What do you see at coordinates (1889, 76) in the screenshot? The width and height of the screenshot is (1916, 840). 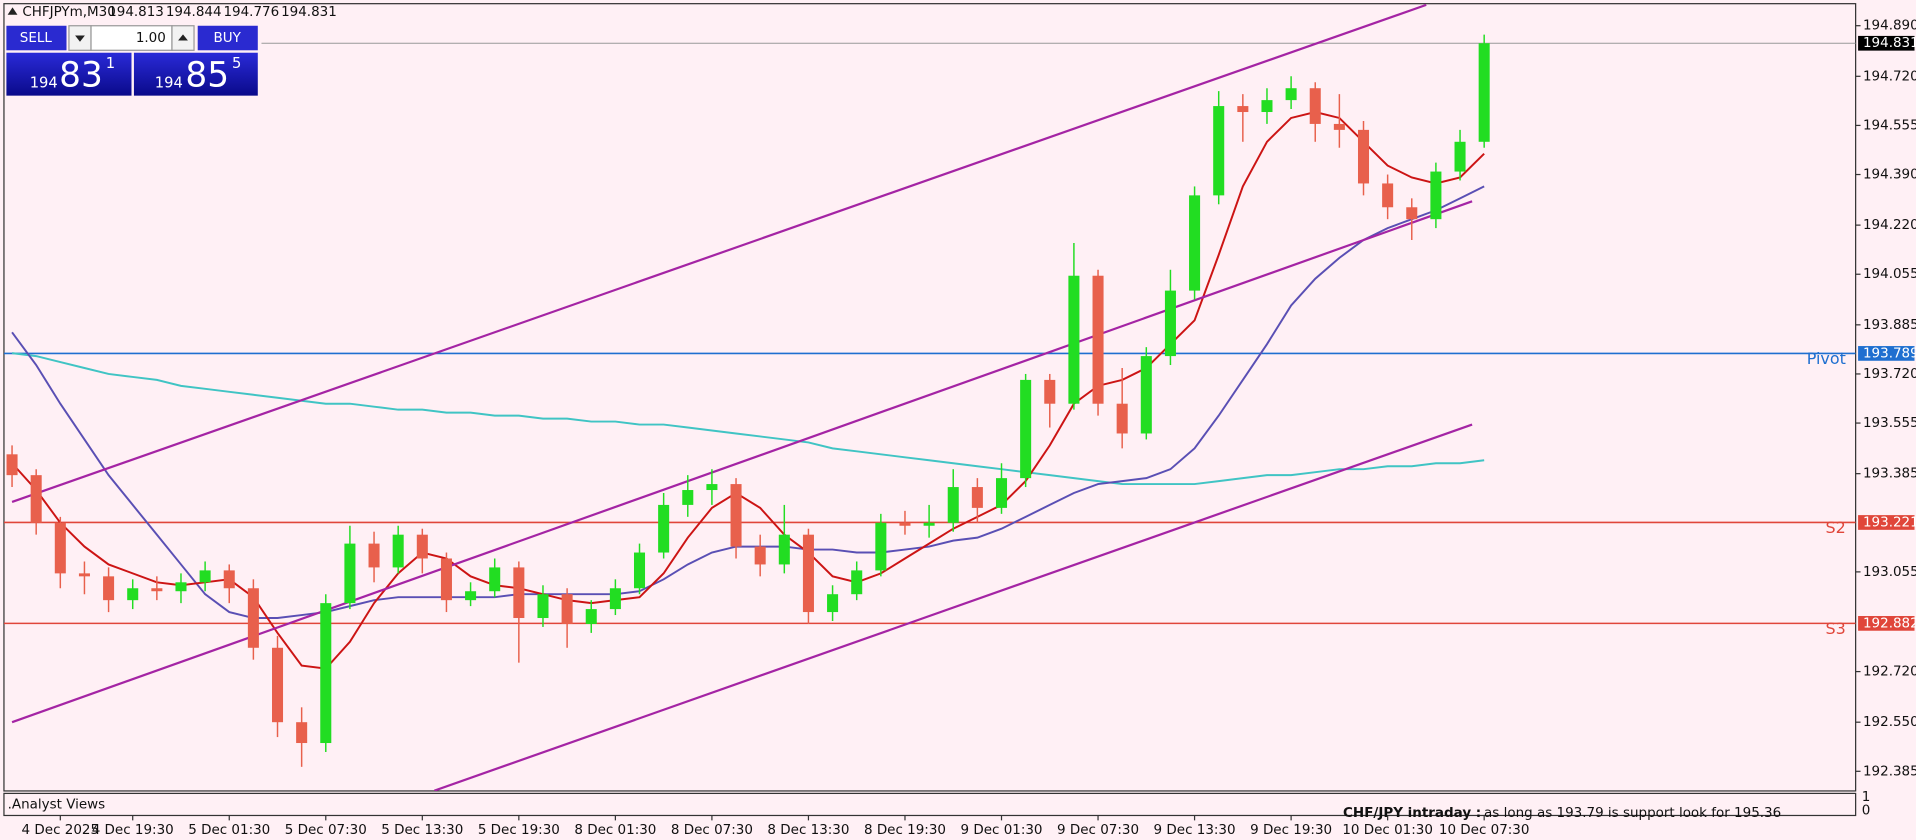 I see `y-tick-label: 194.720` at bounding box center [1889, 76].